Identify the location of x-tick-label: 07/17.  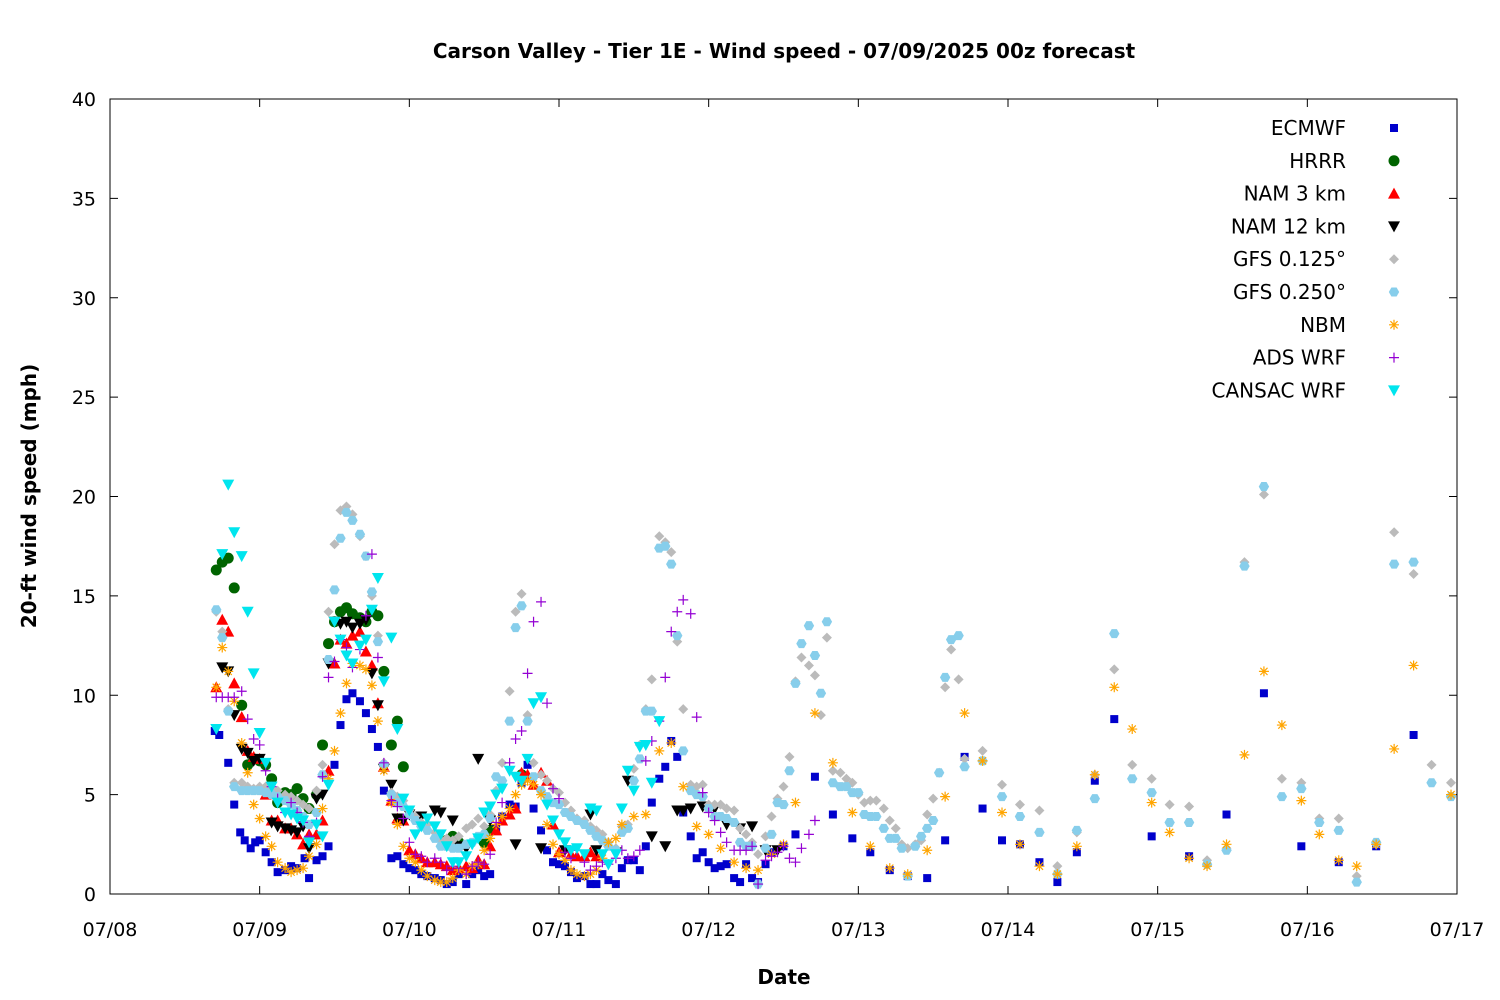
(1457, 930).